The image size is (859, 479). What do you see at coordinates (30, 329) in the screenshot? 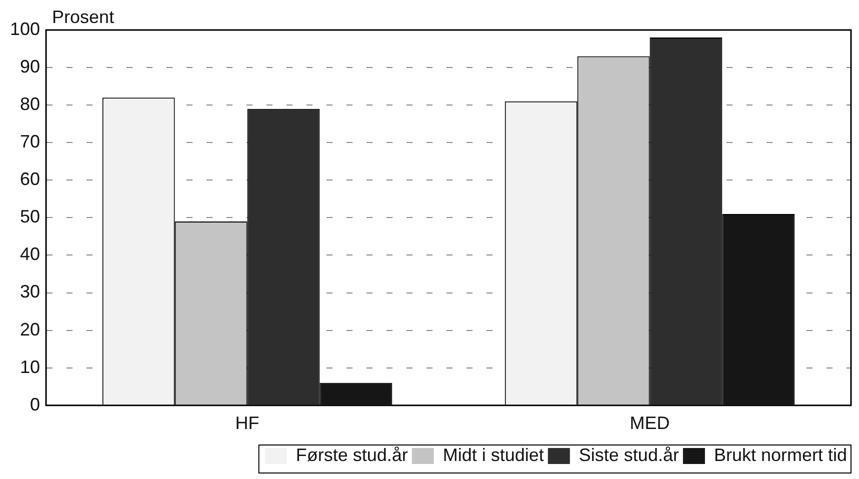
I see `y-tick-label: 20` at bounding box center [30, 329].